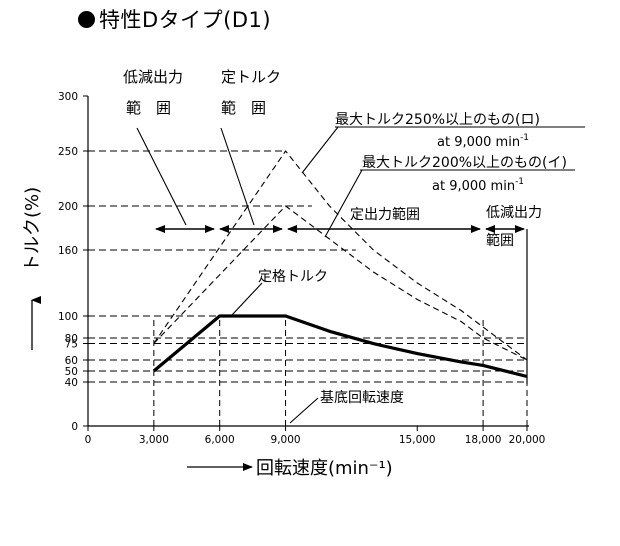 The image size is (620, 546). Describe the element at coordinates (417, 440) in the screenshot. I see `x-tick-label-15000: 15,000` at that location.